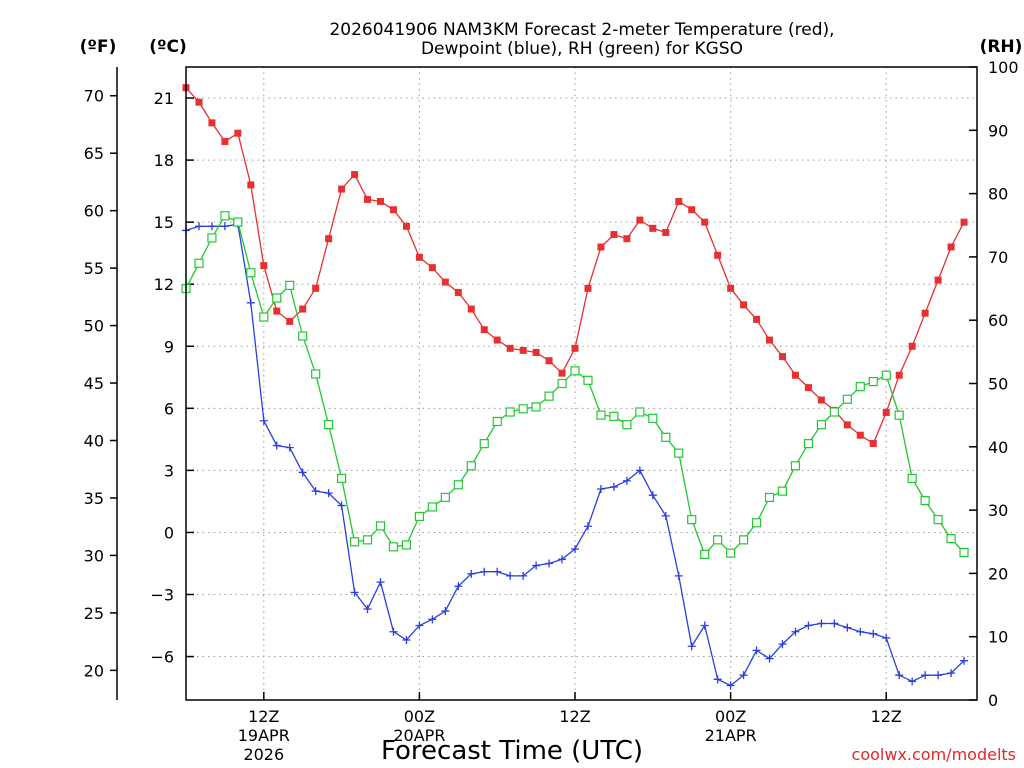 The image size is (1024, 768). What do you see at coordinates (998, 573) in the screenshot?
I see `rh-tick-label: 20` at bounding box center [998, 573].